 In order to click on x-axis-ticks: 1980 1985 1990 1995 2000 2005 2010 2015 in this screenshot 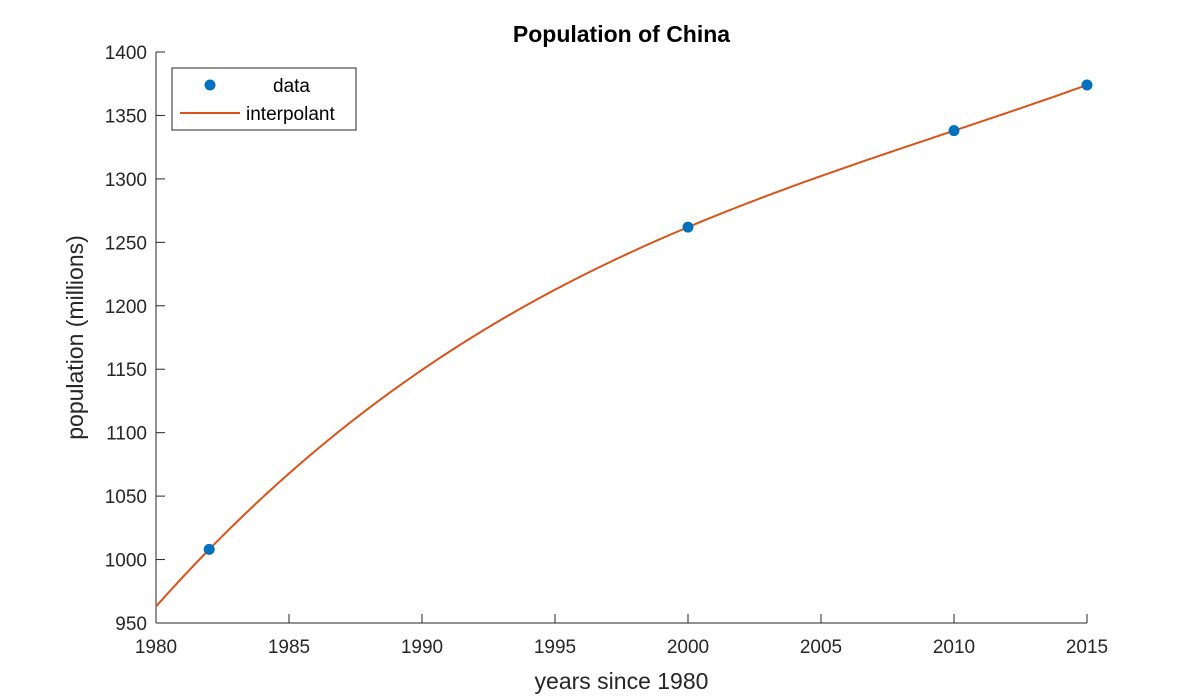, I will do `click(621, 636)`.